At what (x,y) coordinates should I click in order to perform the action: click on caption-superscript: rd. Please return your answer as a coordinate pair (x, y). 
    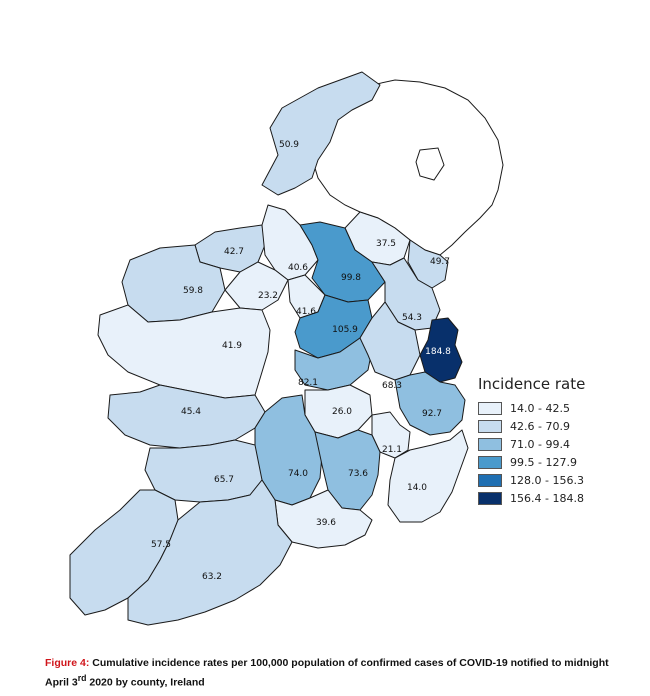
    Looking at the image, I should click on (82, 678).